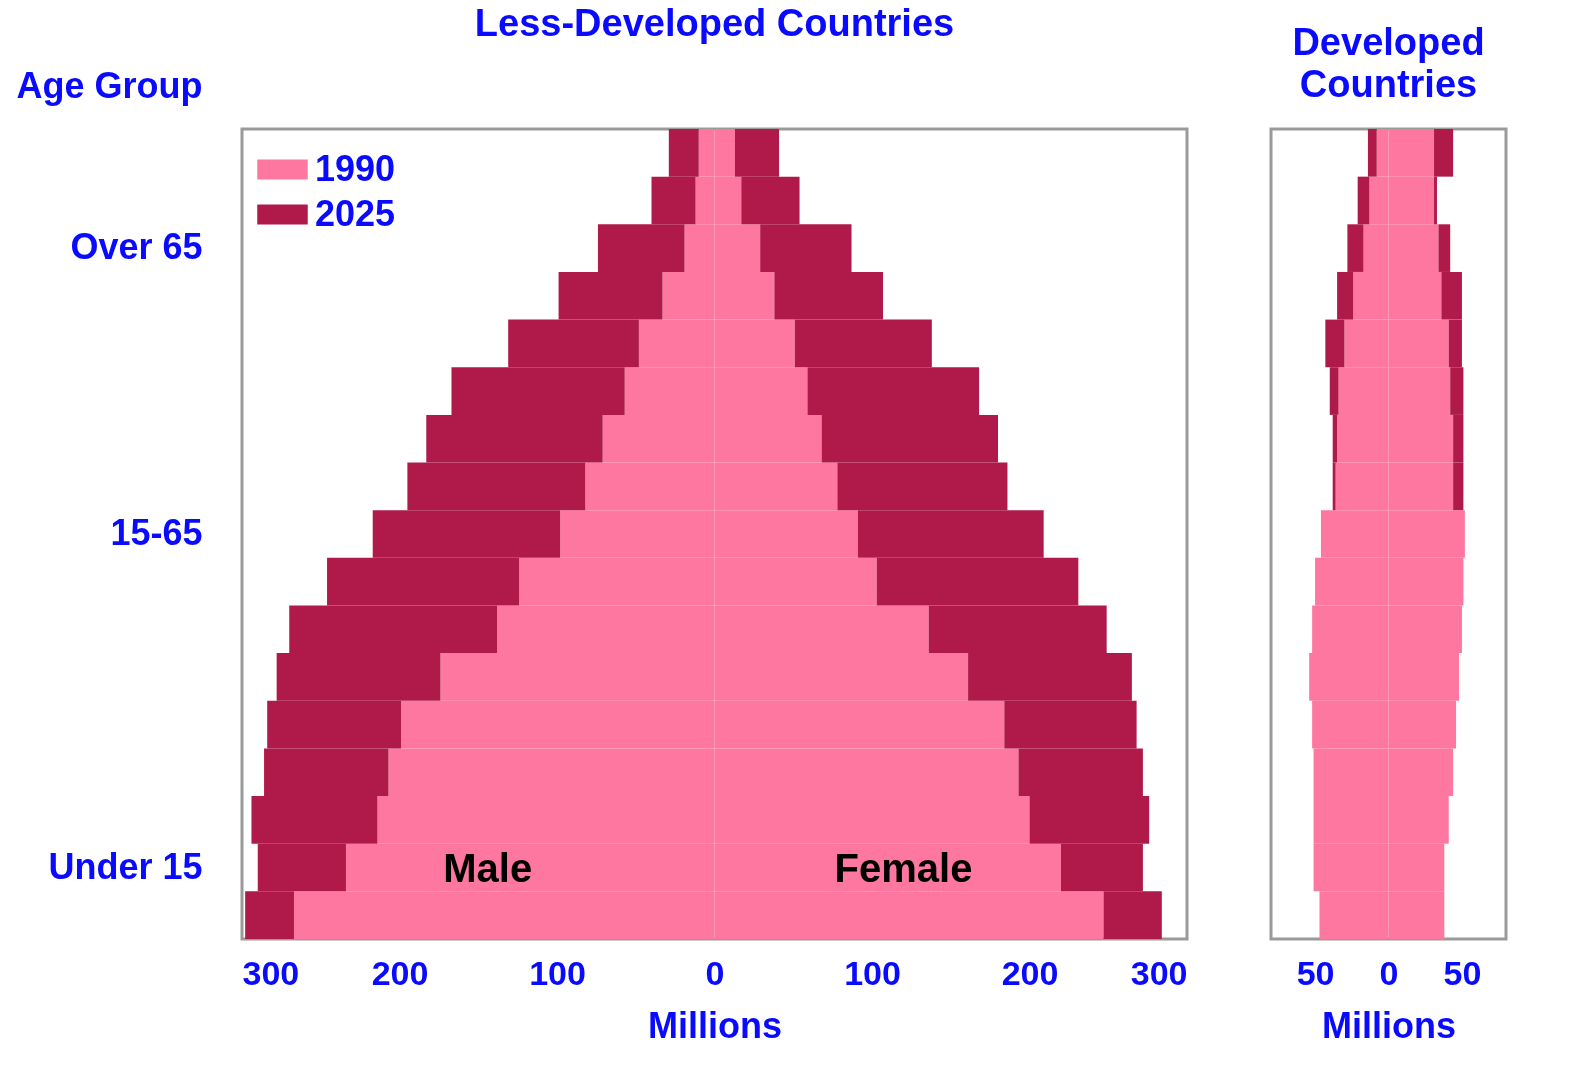  Describe the element at coordinates (903, 868) in the screenshot. I see `annotation: Female` at that location.